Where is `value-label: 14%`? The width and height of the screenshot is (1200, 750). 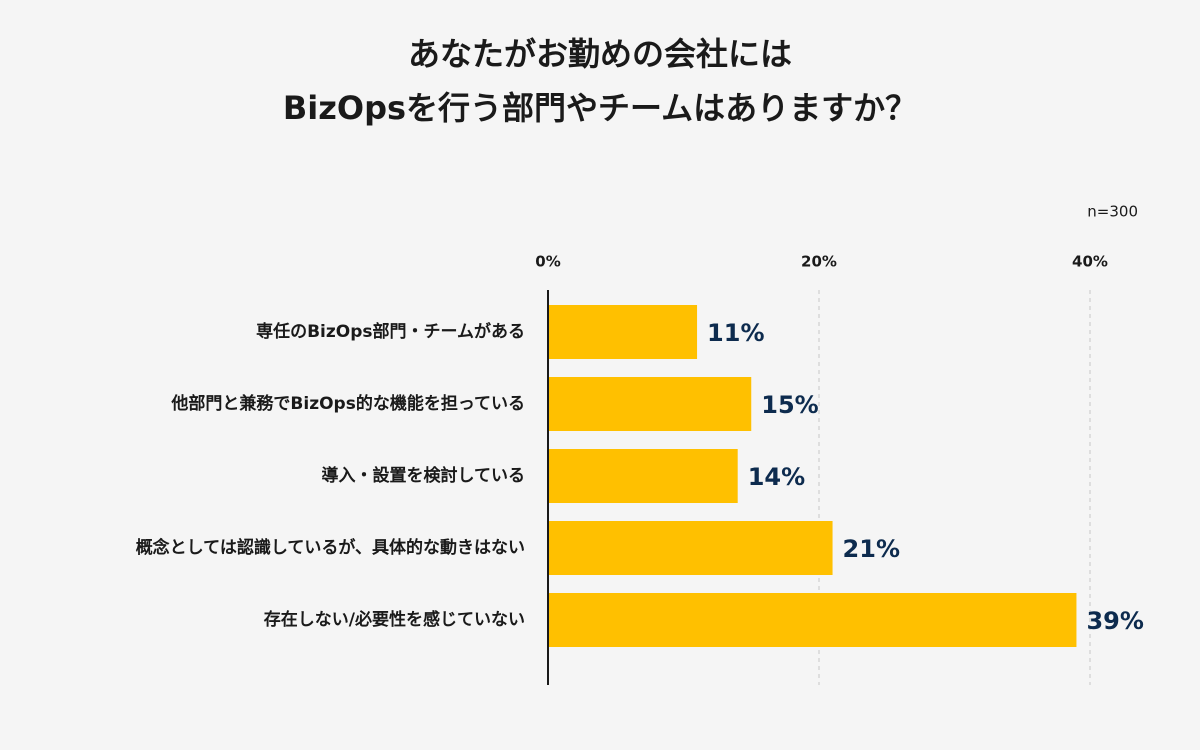
value-label: 14% is located at coordinates (776, 477).